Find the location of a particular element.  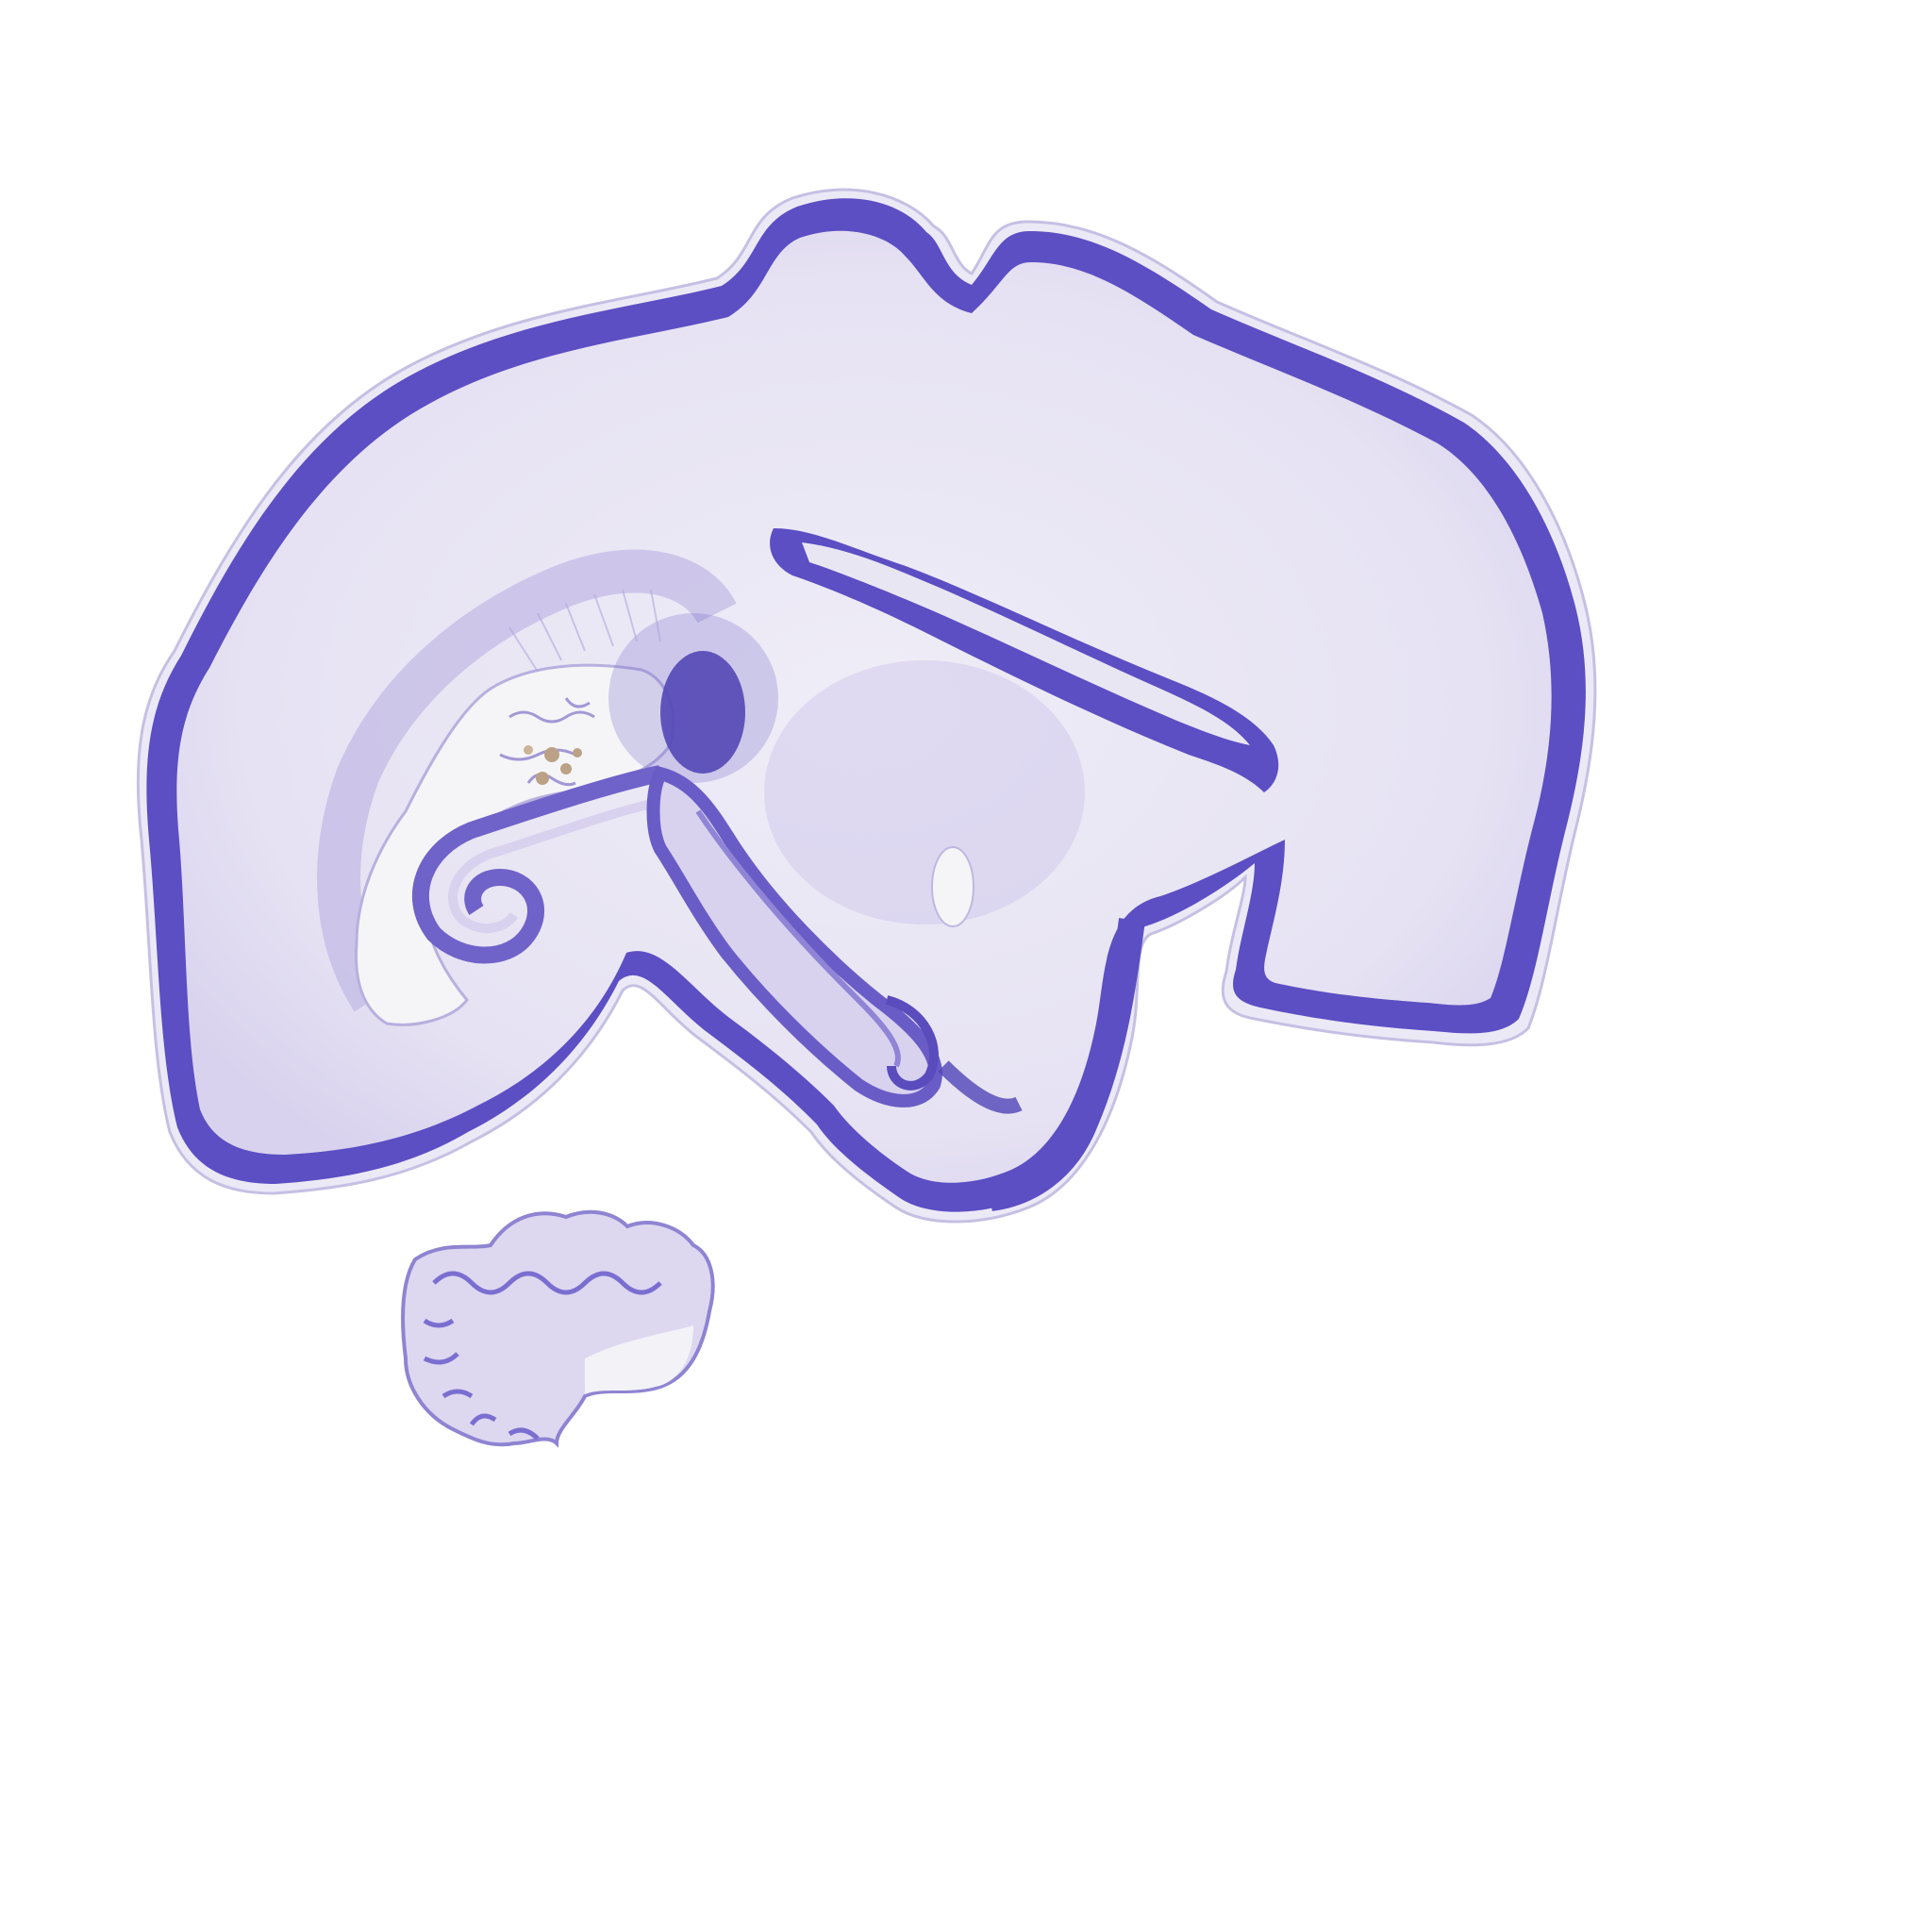

basal-ganglia-region is located at coordinates (925, 792).